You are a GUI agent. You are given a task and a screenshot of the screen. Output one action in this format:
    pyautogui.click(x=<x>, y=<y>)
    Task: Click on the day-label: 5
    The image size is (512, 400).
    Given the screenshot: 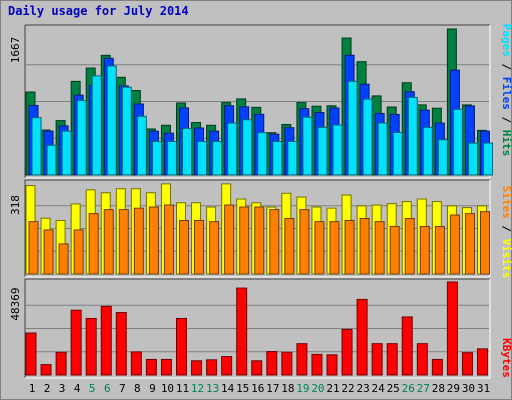 What is the action you would take?
    pyautogui.click(x=92, y=388)
    